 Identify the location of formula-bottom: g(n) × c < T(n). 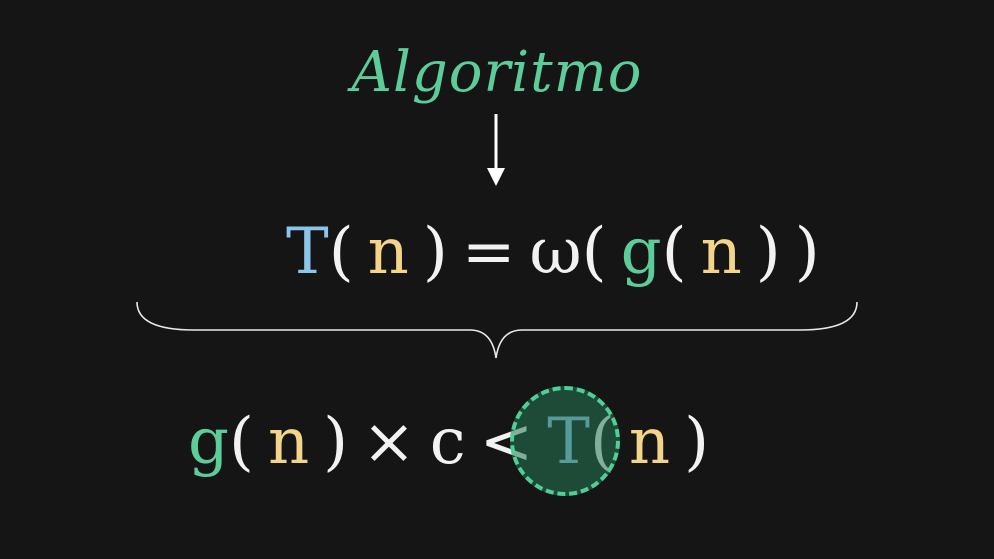
(448, 442).